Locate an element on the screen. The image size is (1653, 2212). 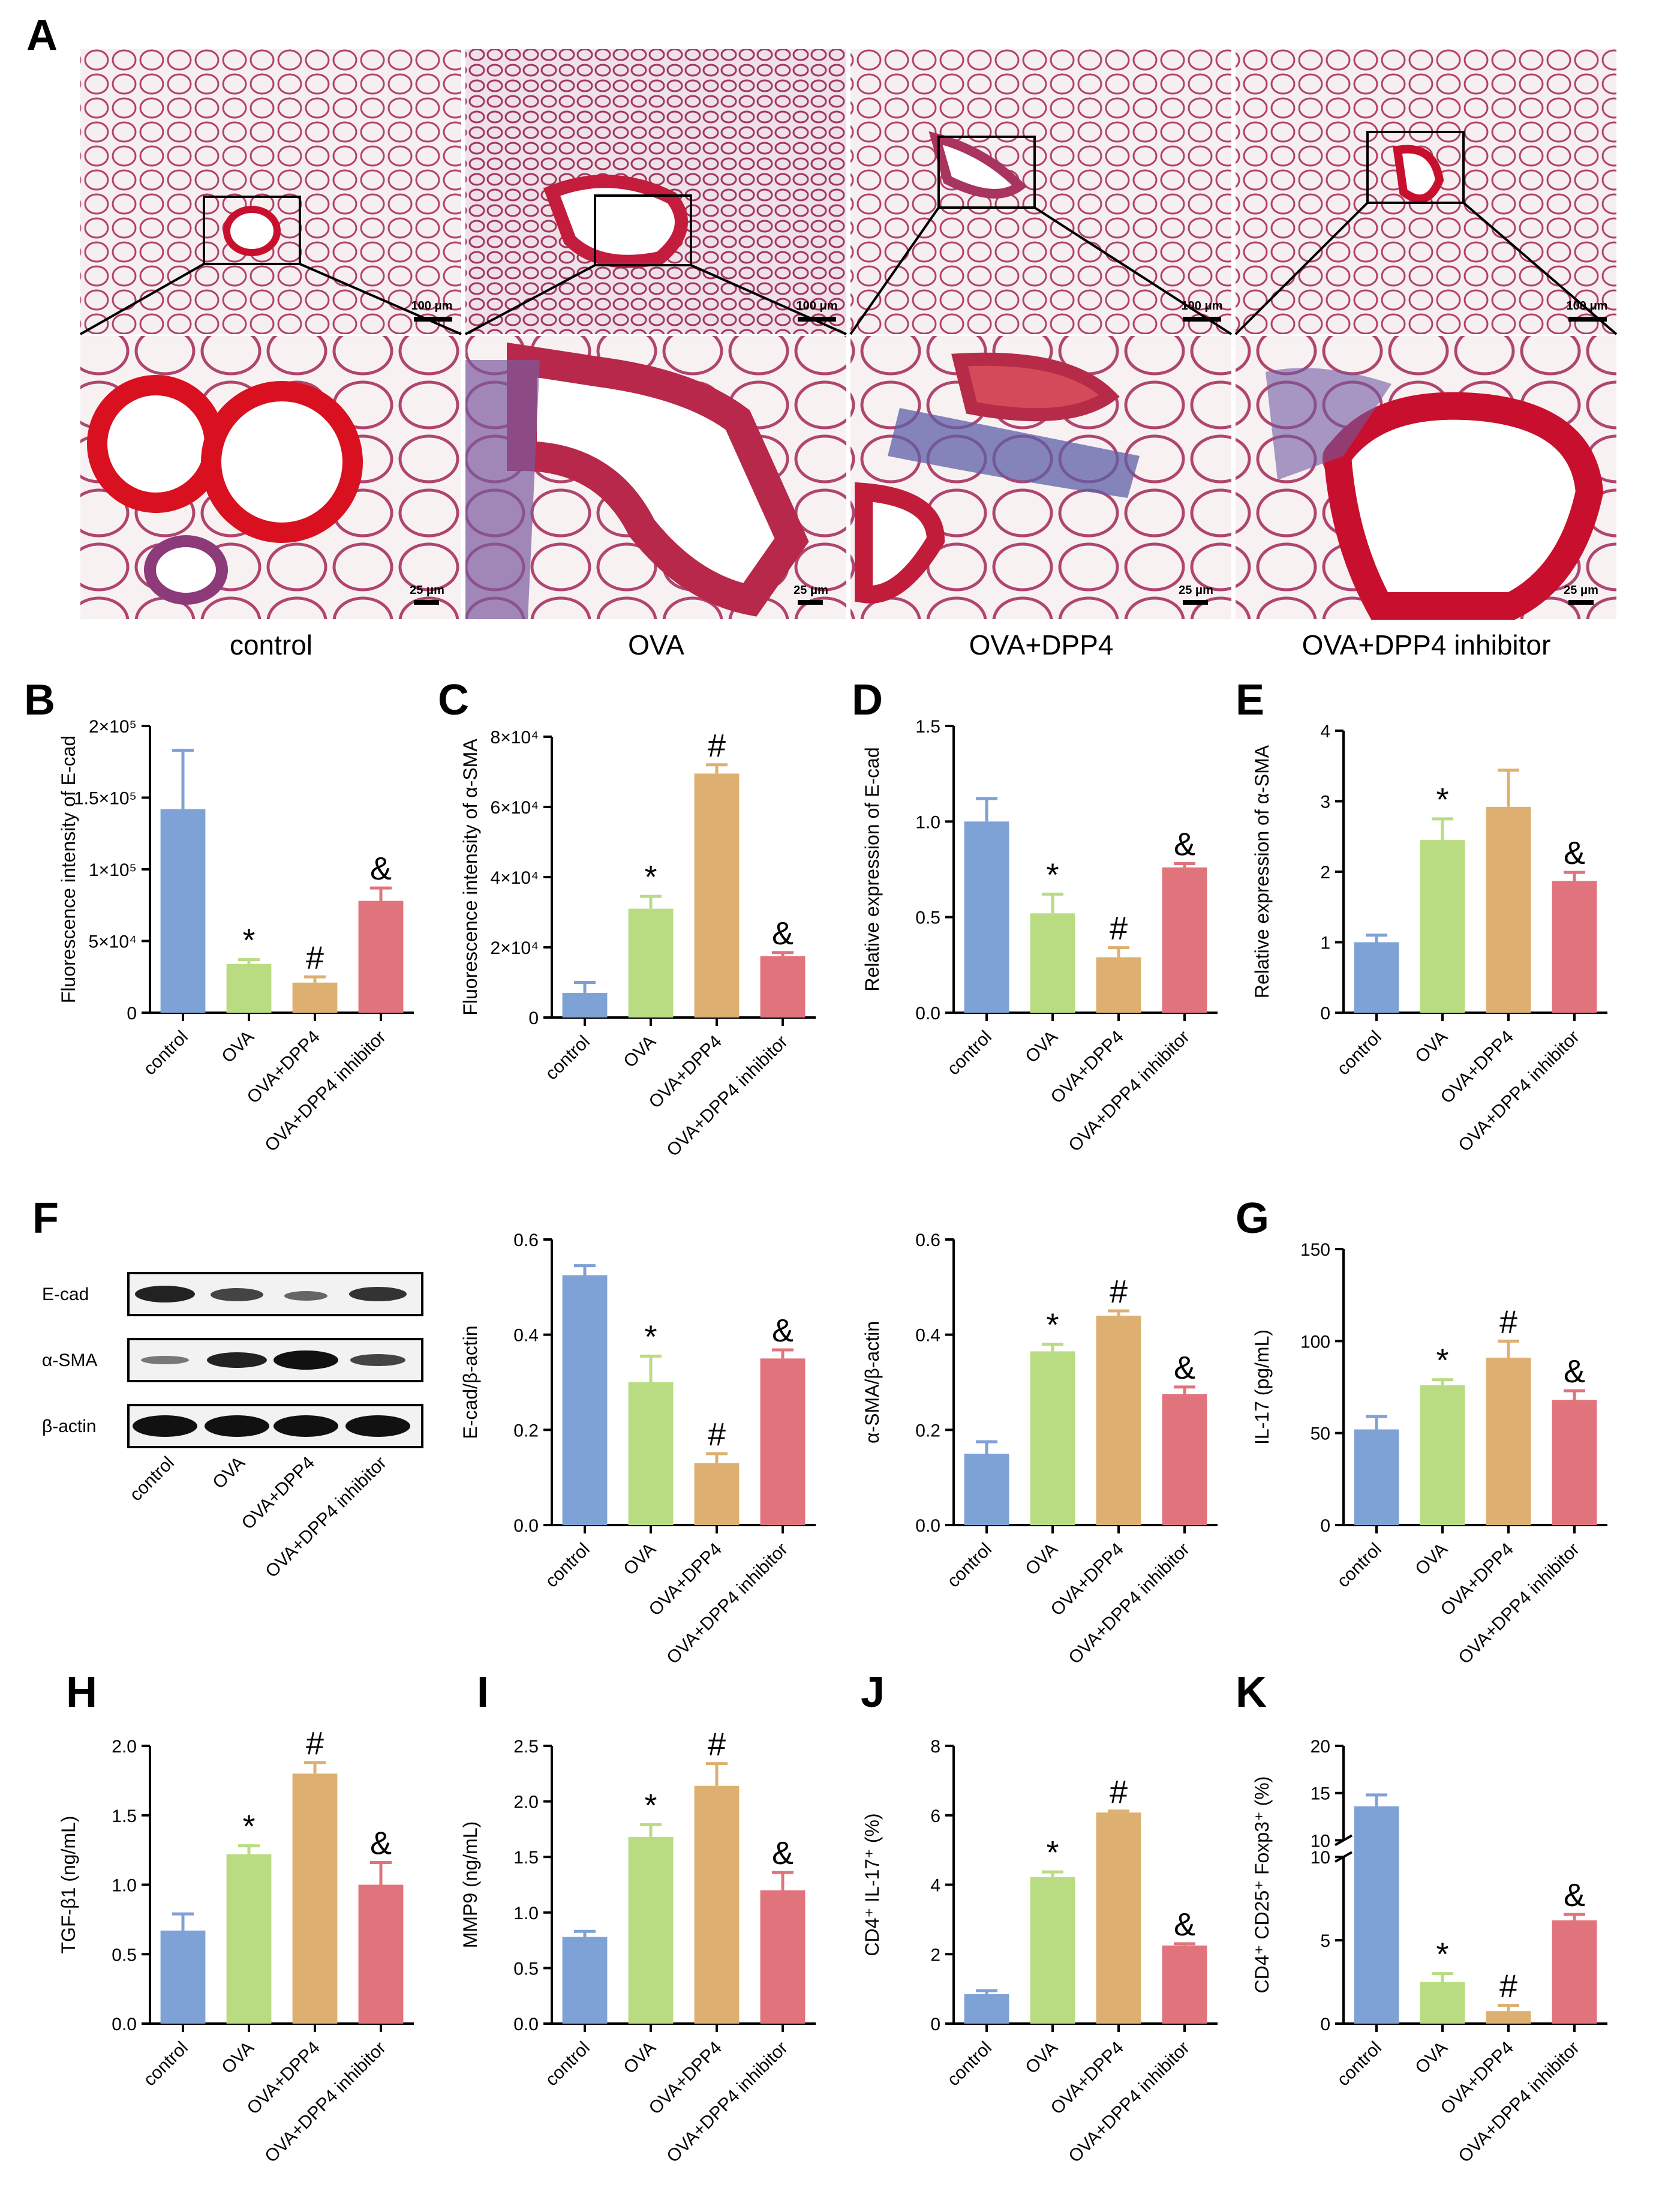
zoom-box-ova-dpp4-inhibitor is located at coordinates (1415, 167).